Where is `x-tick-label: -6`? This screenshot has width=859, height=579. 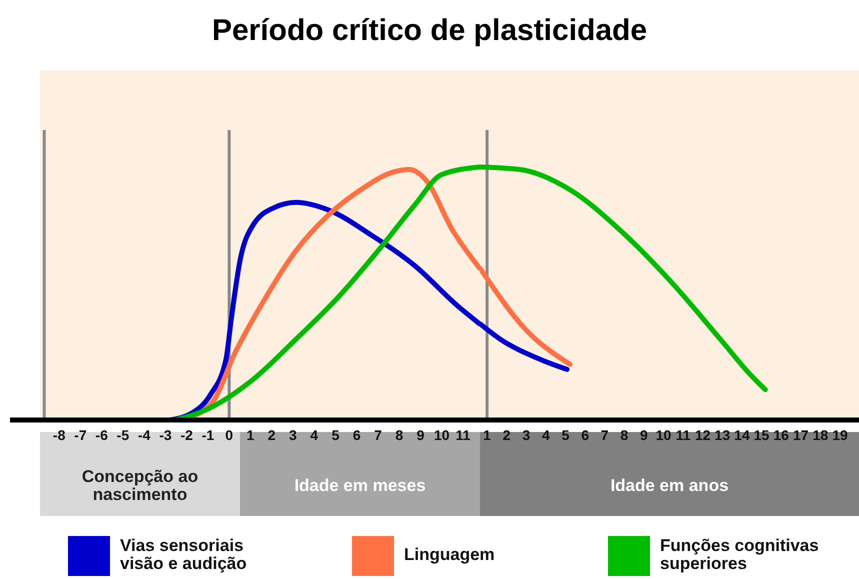
x-tick-label: -6 is located at coordinates (101, 434).